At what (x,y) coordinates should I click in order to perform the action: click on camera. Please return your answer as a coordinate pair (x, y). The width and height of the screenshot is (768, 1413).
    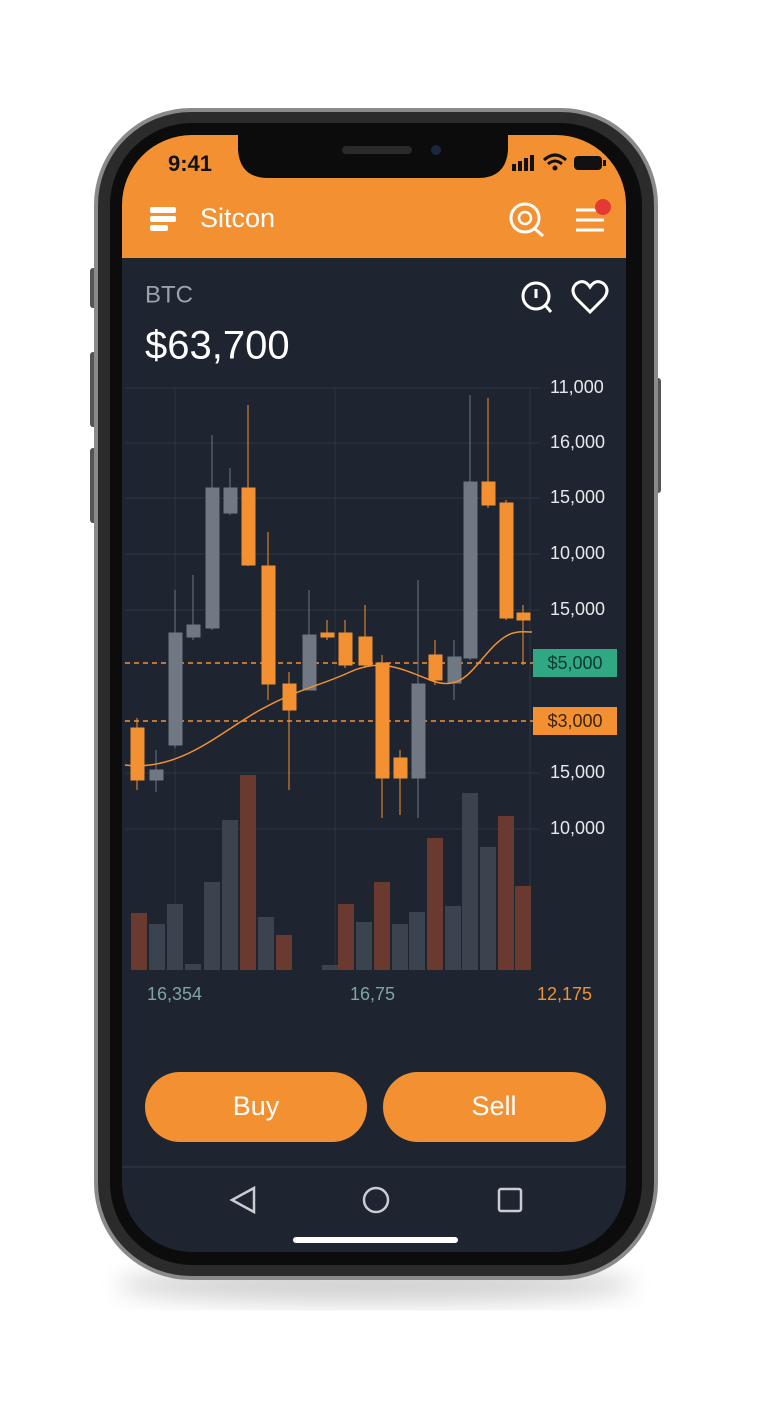
    Looking at the image, I should click on (436, 150).